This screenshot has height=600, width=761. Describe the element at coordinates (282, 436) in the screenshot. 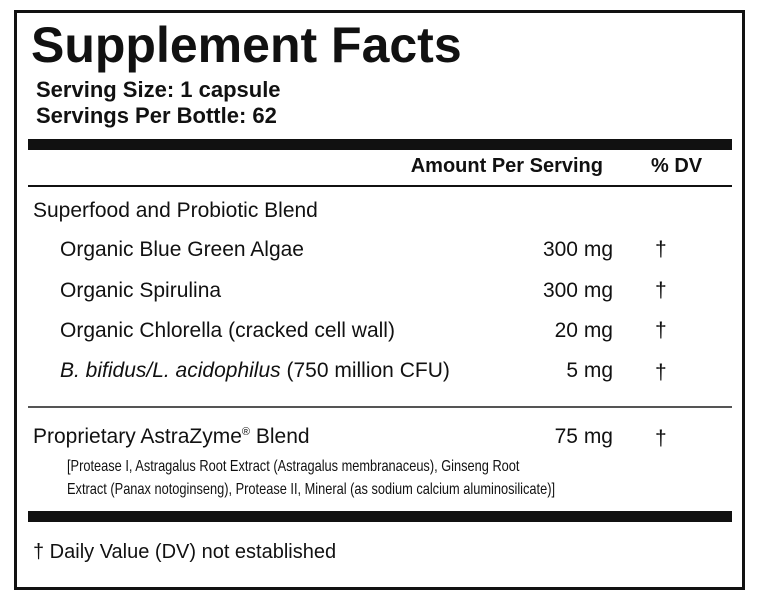

I see `proprietary-name-part: Blend` at that location.